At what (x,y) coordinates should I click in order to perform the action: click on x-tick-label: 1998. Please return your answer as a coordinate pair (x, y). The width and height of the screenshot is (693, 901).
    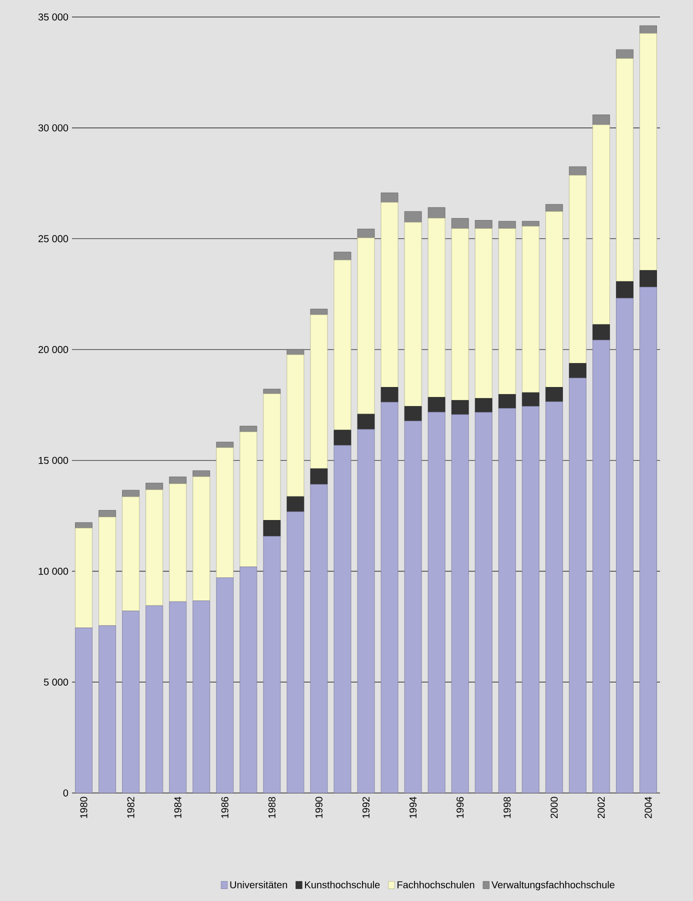
    Looking at the image, I should click on (507, 807).